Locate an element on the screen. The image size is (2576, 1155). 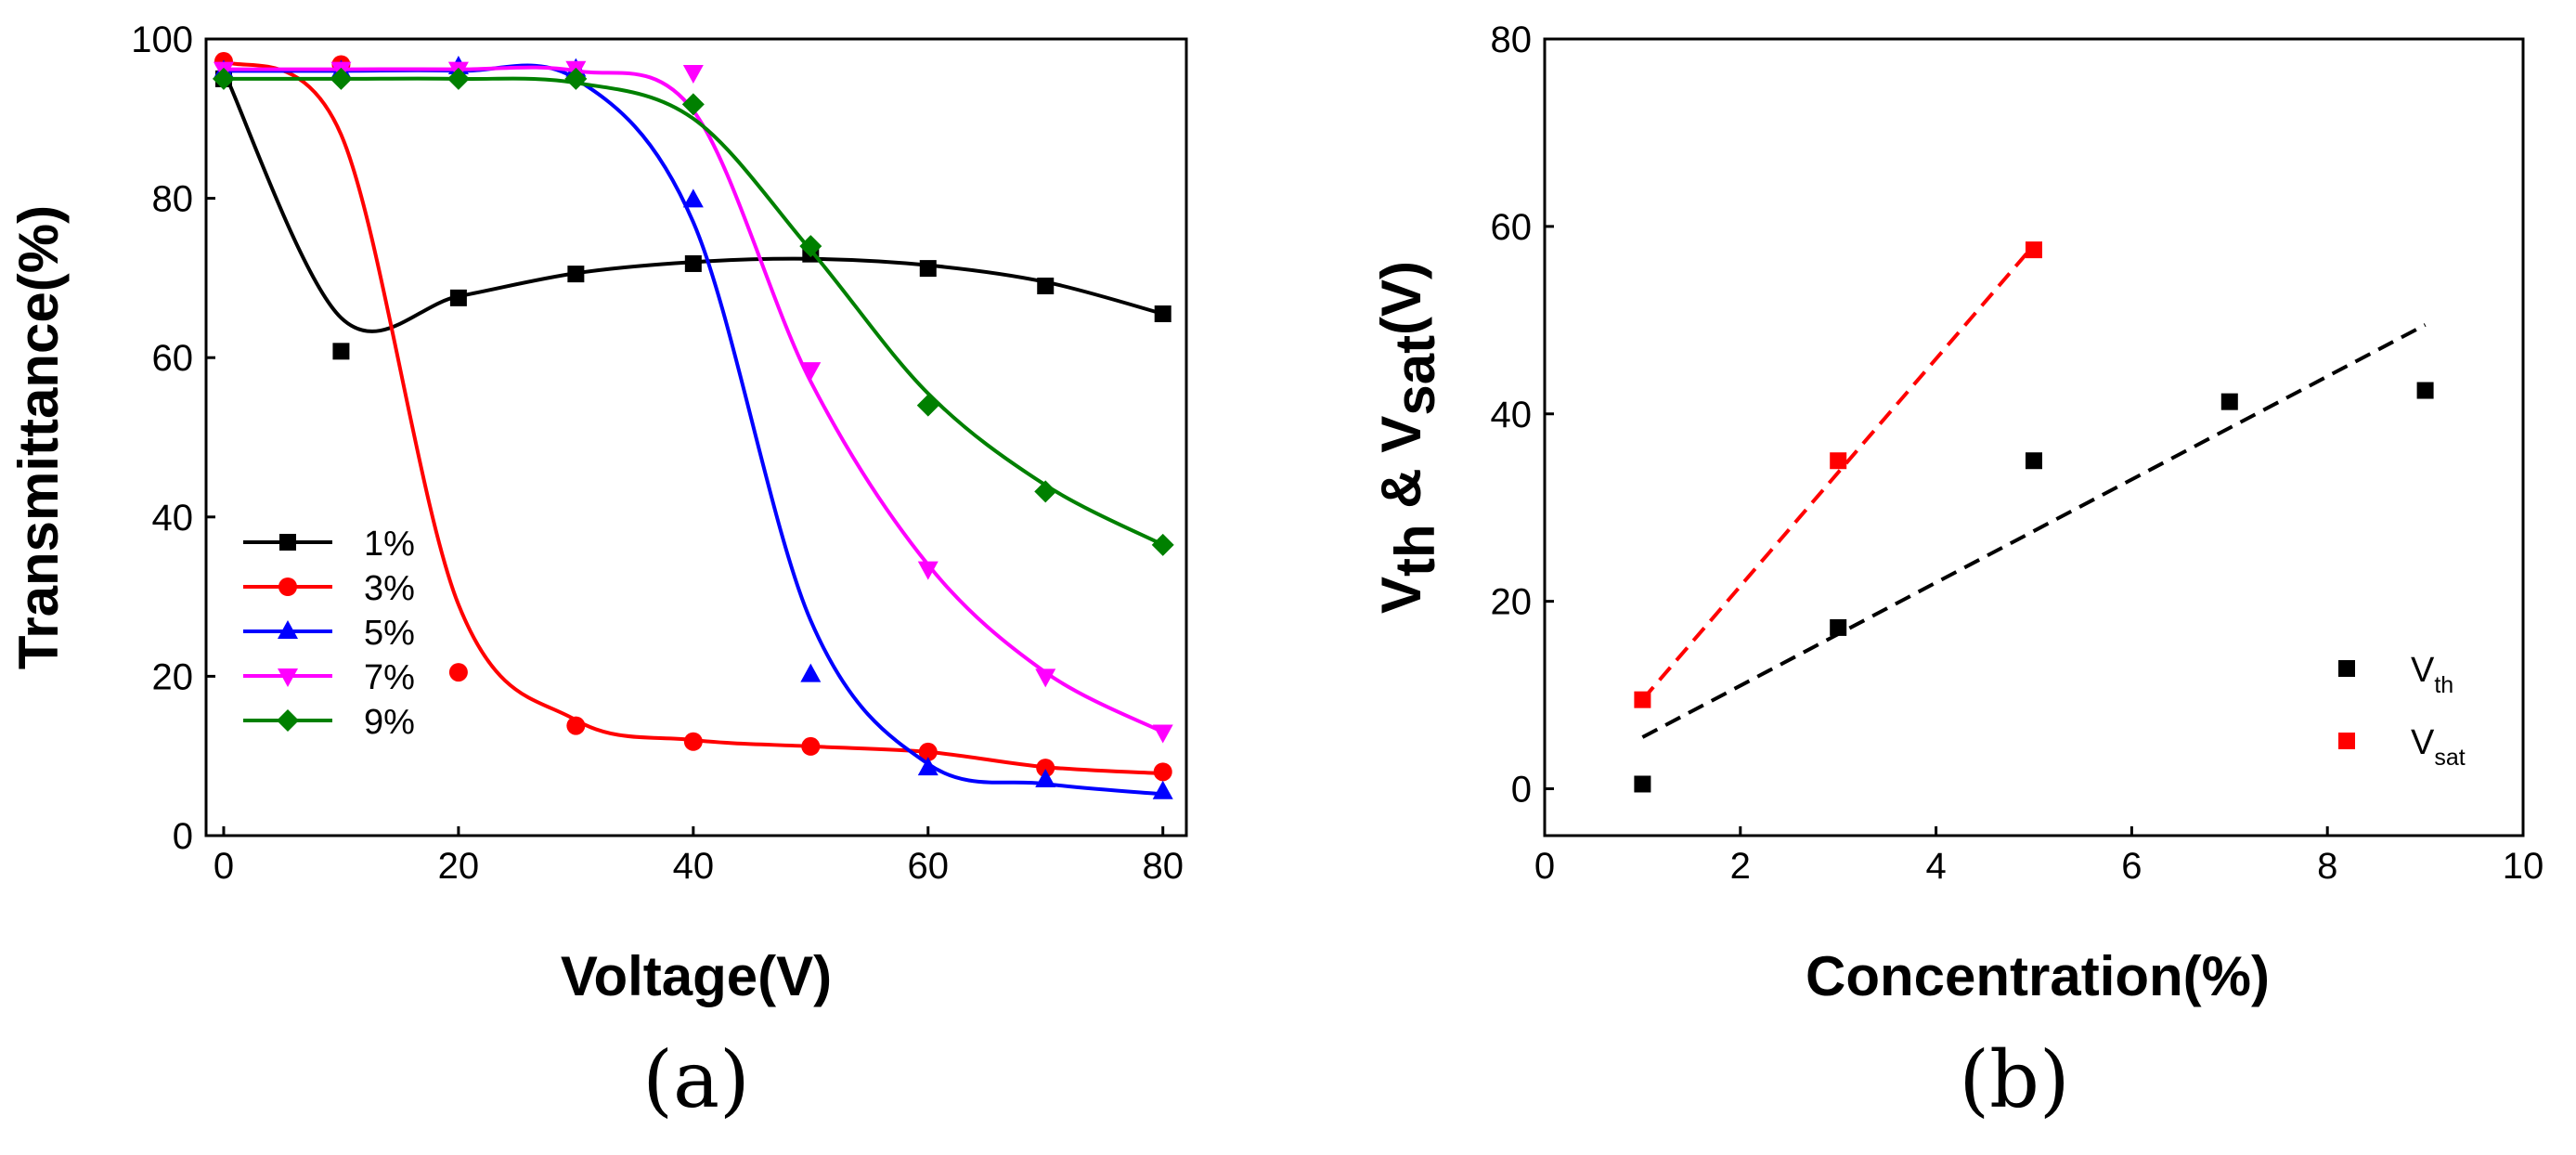
x-tick-label: 0 is located at coordinates (1544, 866).